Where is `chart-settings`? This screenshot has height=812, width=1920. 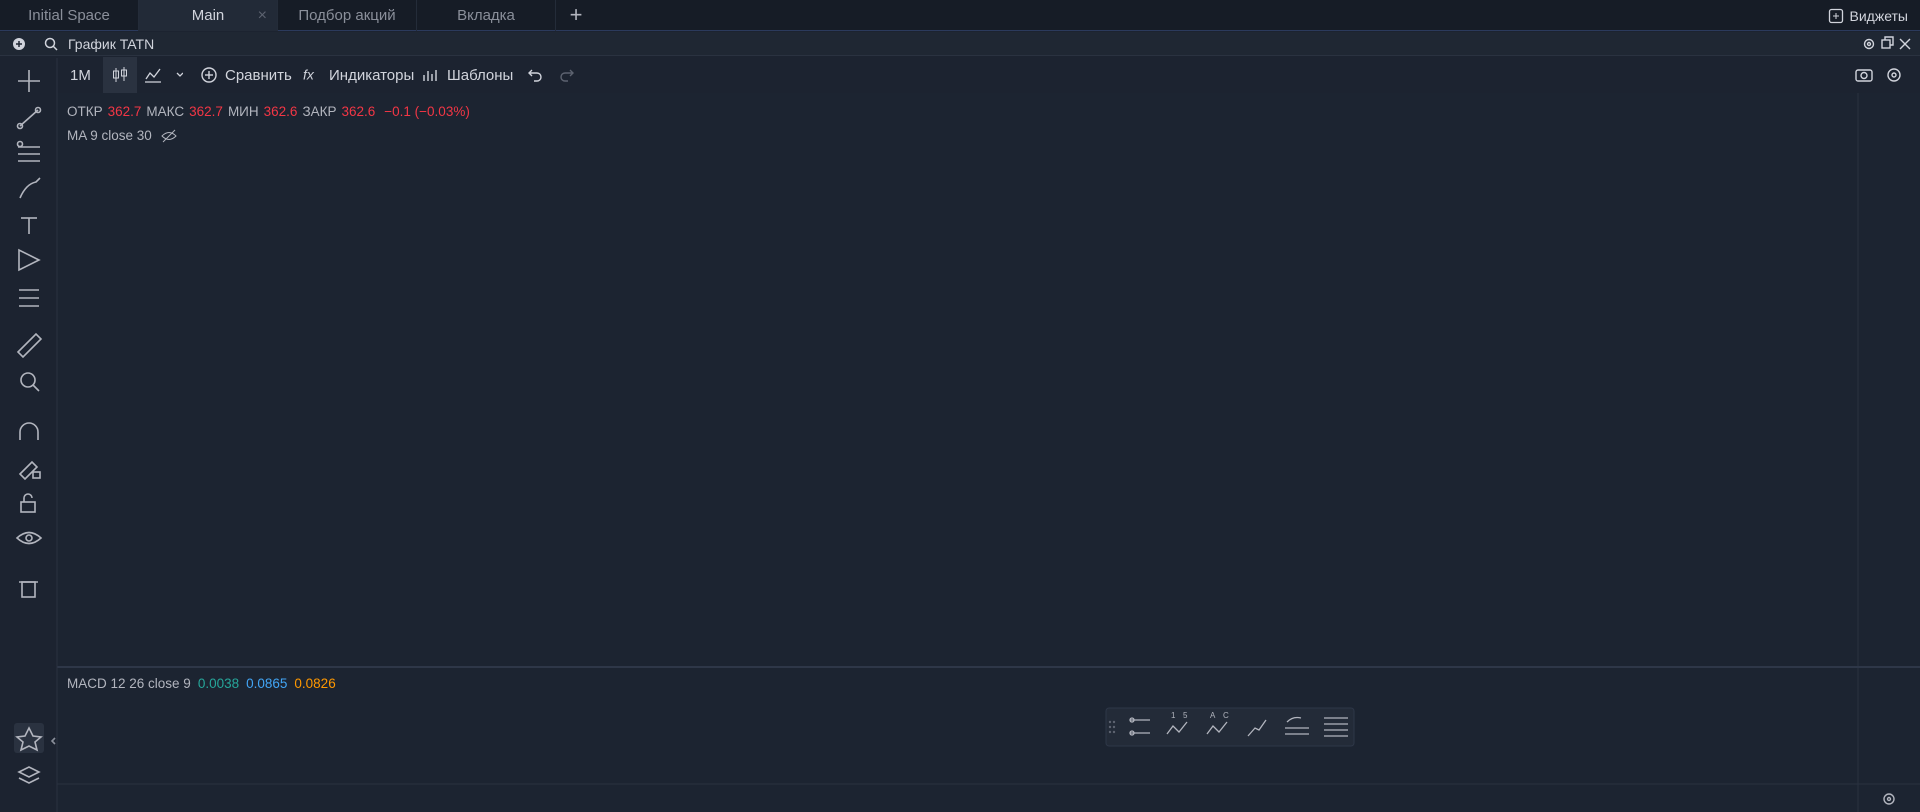 chart-settings is located at coordinates (1894, 75).